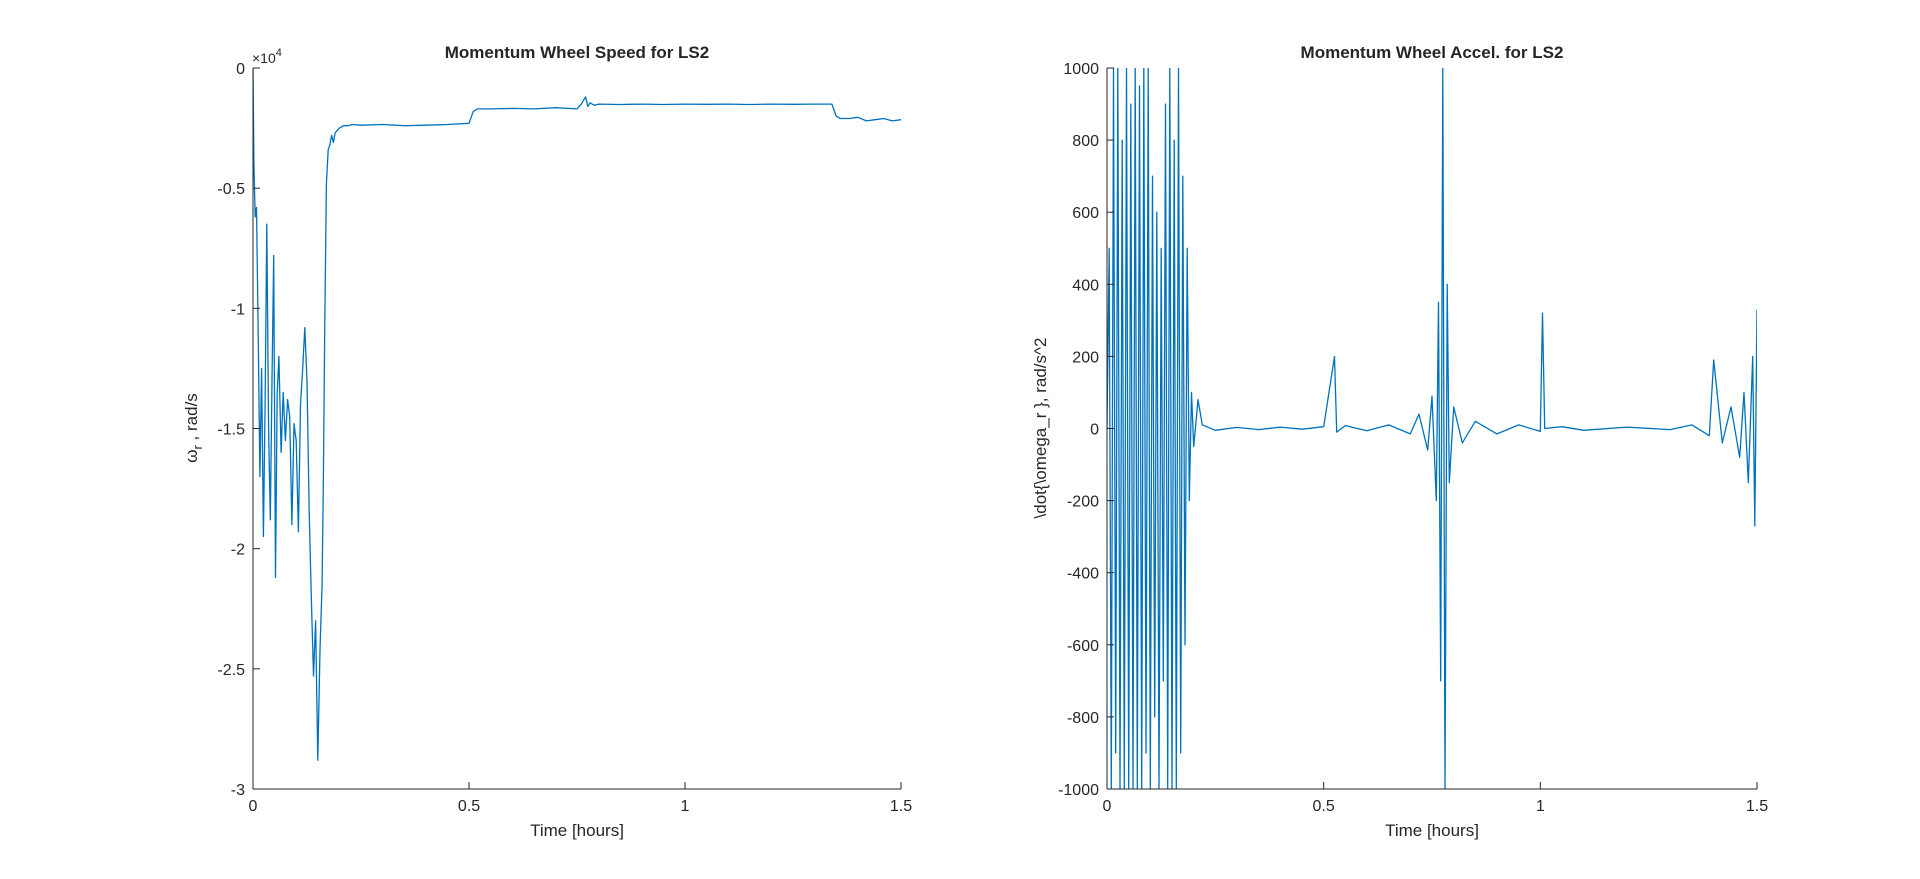 This screenshot has width=1920, height=879. What do you see at coordinates (1083, 502) in the screenshot?
I see `accel-y-tick-label: -200` at bounding box center [1083, 502].